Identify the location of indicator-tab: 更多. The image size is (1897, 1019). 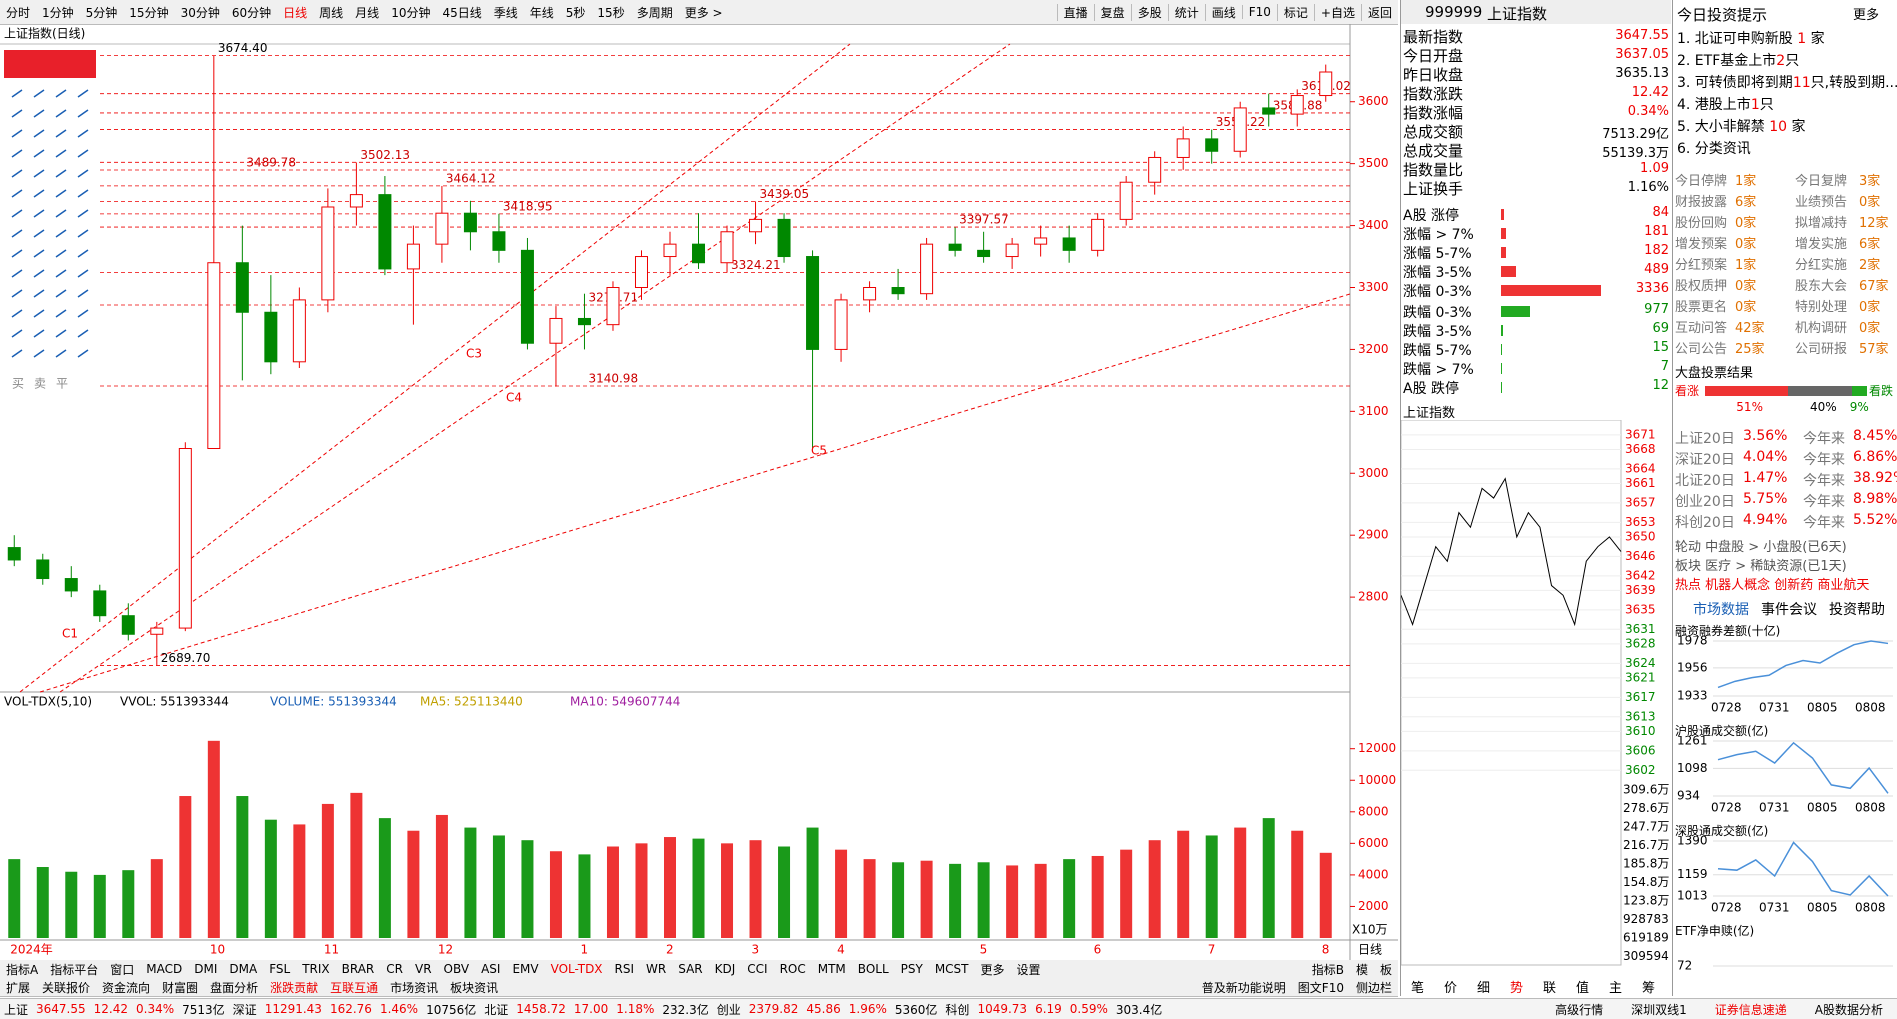
(993, 969).